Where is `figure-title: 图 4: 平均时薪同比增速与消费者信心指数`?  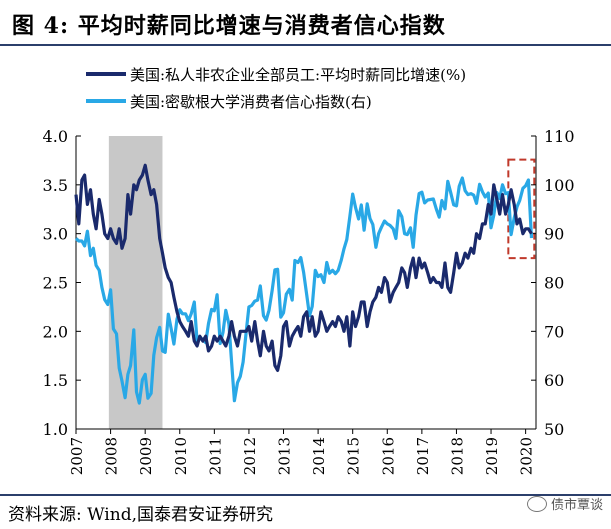 figure-title: 图 4: 平均时薪同比增速与消费者信心指数 is located at coordinates (229, 26).